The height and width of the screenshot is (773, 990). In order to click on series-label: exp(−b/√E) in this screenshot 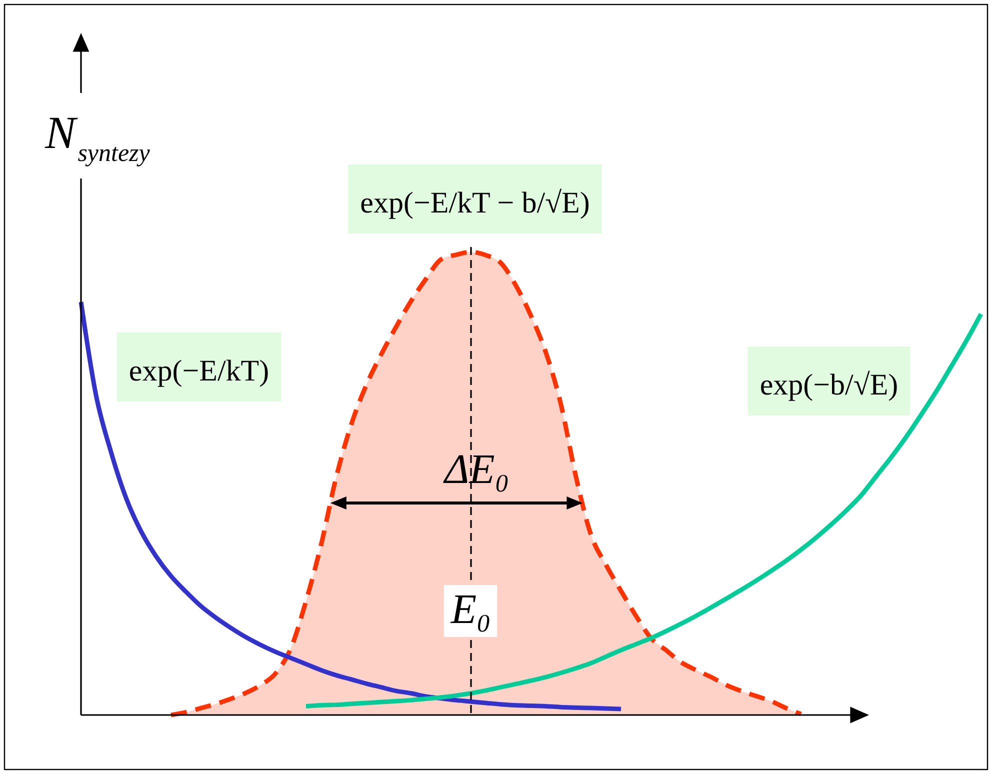, I will do `click(829, 385)`.